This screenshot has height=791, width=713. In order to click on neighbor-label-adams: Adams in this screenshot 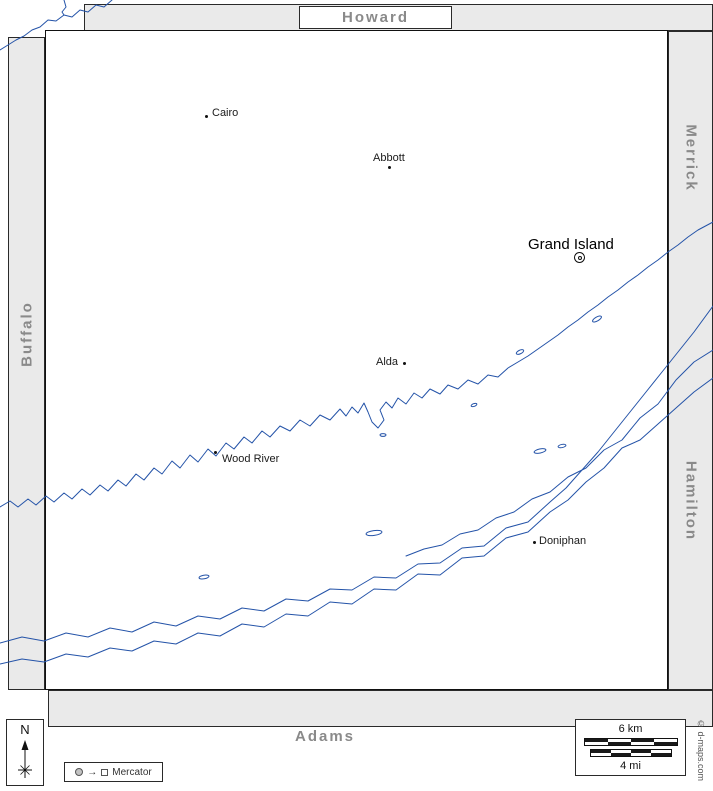, I will do `click(325, 736)`.